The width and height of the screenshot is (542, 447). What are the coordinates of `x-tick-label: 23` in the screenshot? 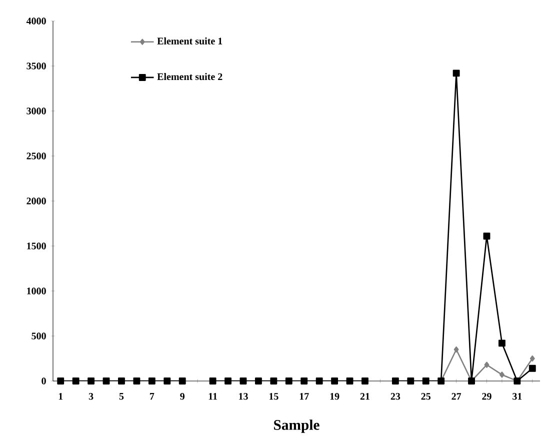 It's located at (395, 396).